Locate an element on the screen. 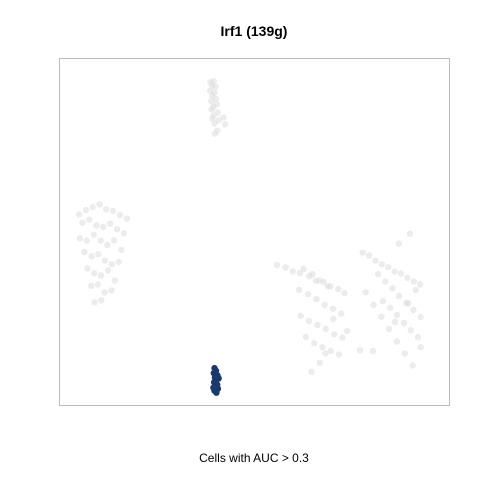 Image resolution: width=480 pixels, height=480 pixels. chart-title: Irf1 (139g) is located at coordinates (254, 31).